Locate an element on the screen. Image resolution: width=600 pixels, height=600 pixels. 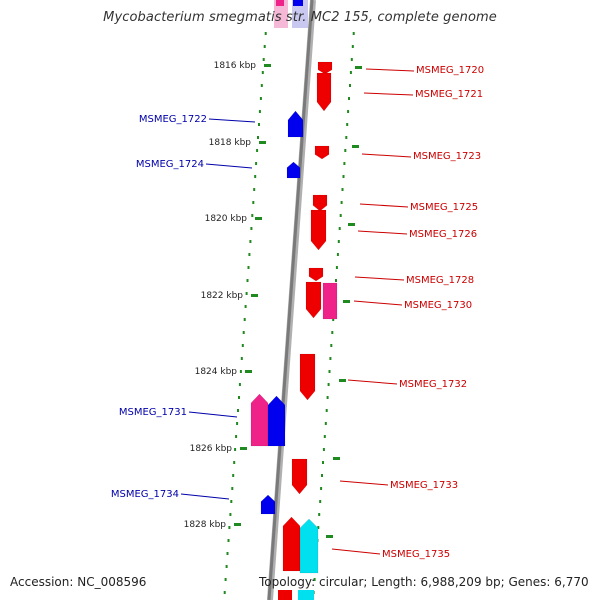
gene-label: MSMEG_1725 is located at coordinates (444, 207).